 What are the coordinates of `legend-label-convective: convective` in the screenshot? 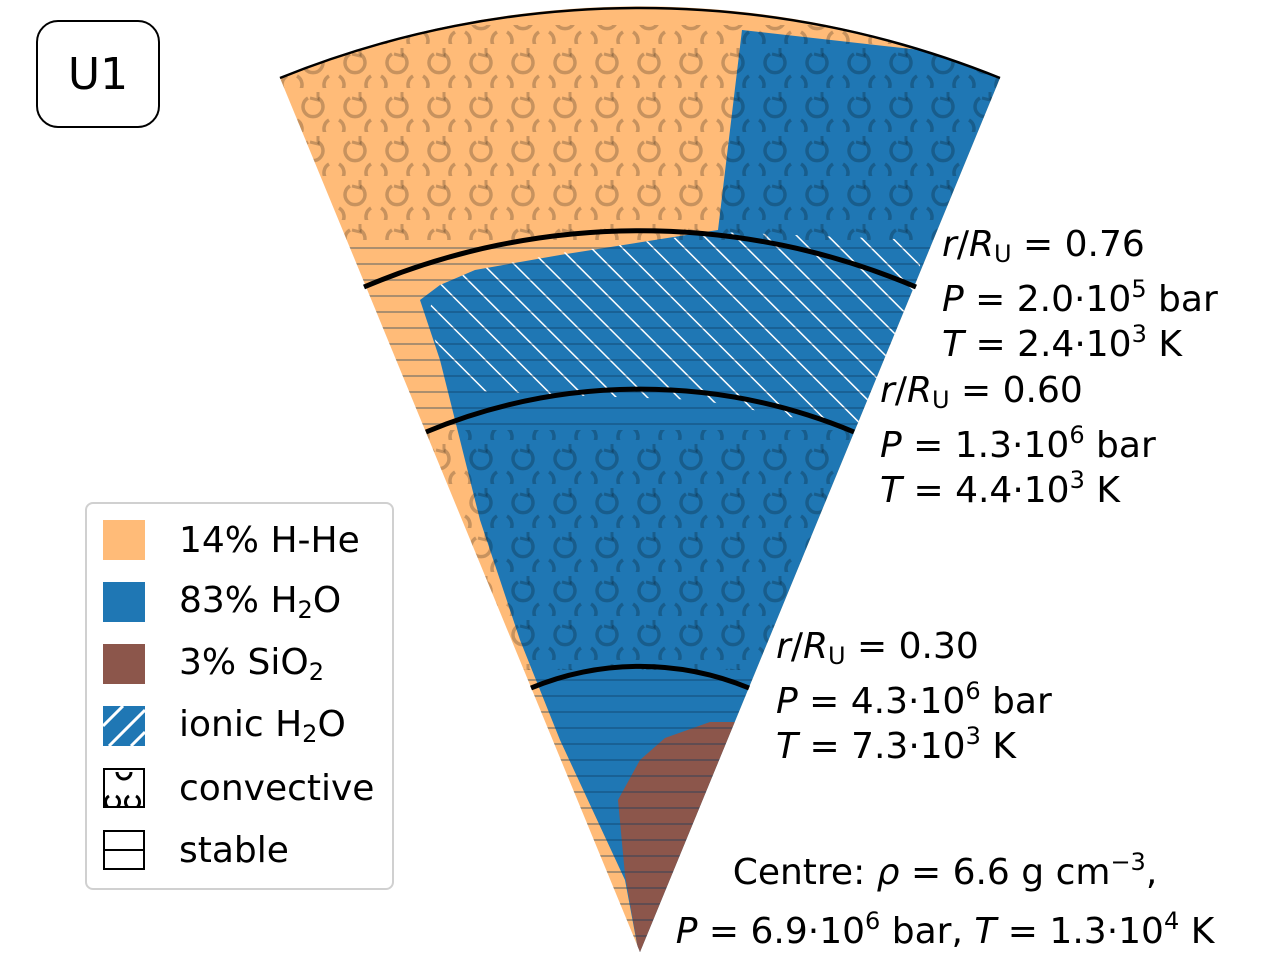 It's located at (277, 788).